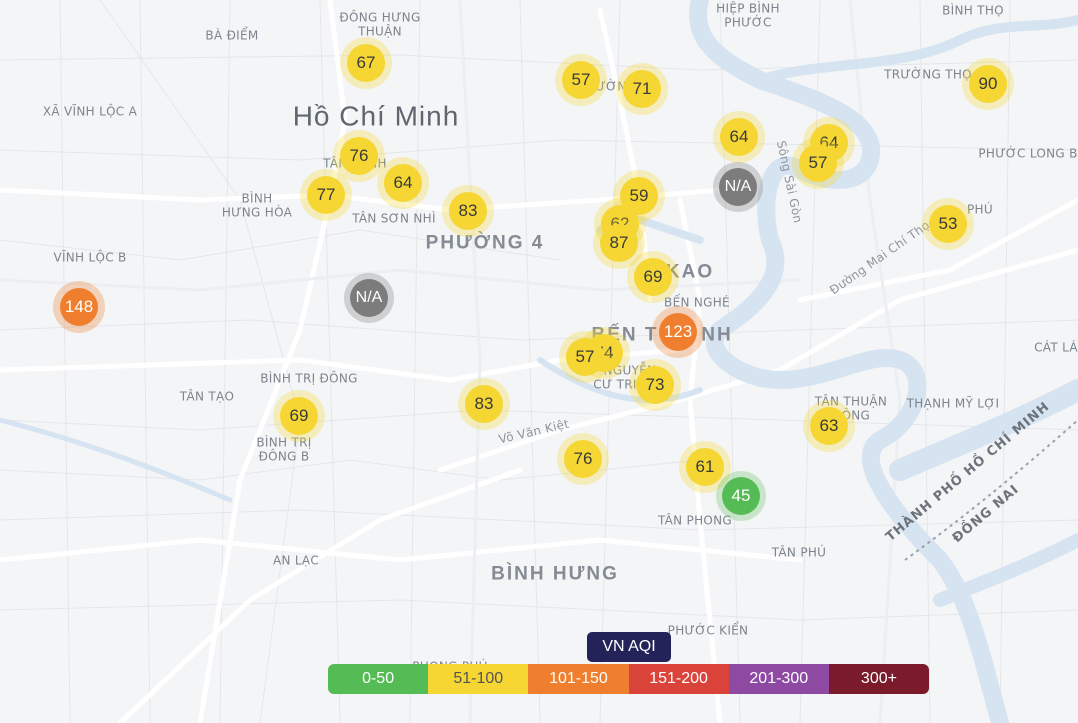 The image size is (1078, 723). What do you see at coordinates (748, 22) in the screenshot?
I see `place-label: PHƯỚC` at bounding box center [748, 22].